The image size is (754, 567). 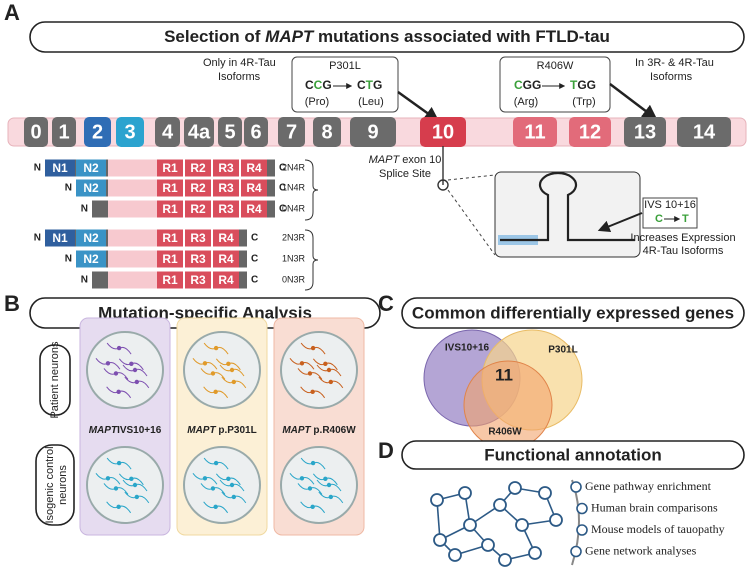 What do you see at coordinates (641, 550) in the screenshot?
I see `annotation-item: Gene network analyses` at bounding box center [641, 550].